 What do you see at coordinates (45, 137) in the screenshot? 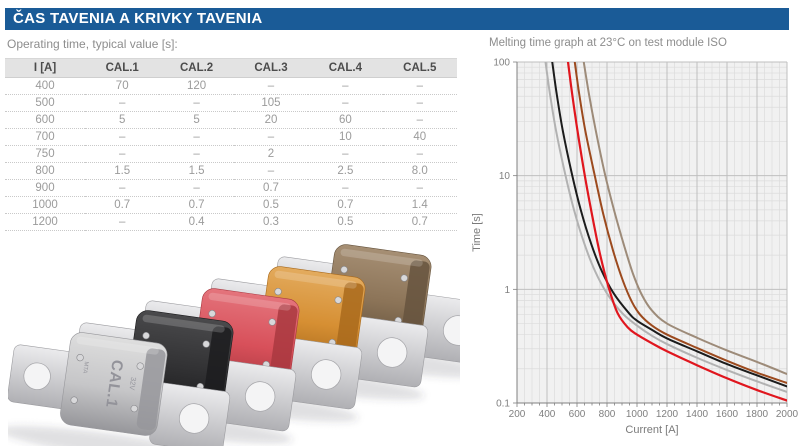
I see `table-cell: 700` at bounding box center [45, 137].